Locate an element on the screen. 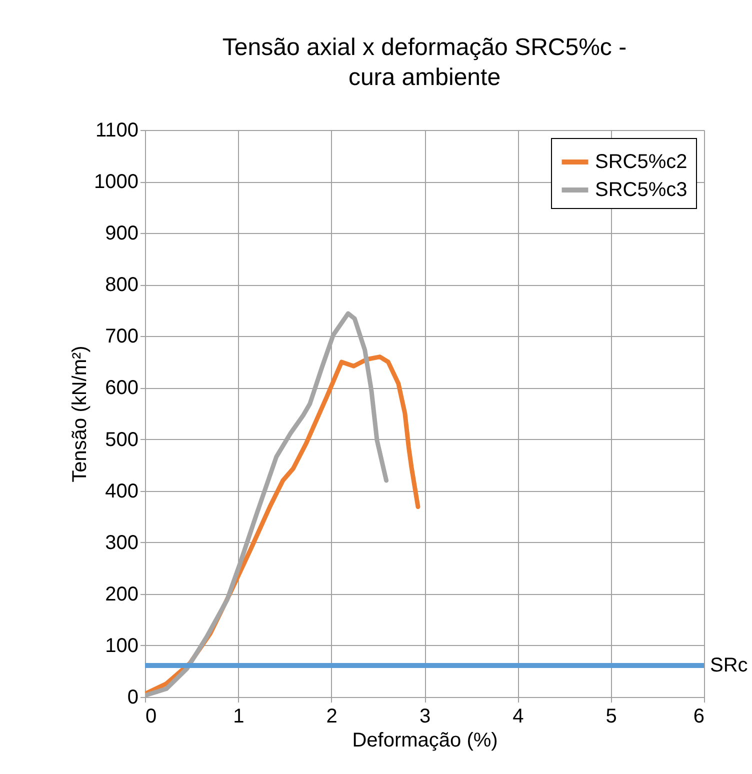 The image size is (752, 774). chart-title: Tensão axial x deformação SRC5%c - cura ambiente is located at coordinates (424, 62).